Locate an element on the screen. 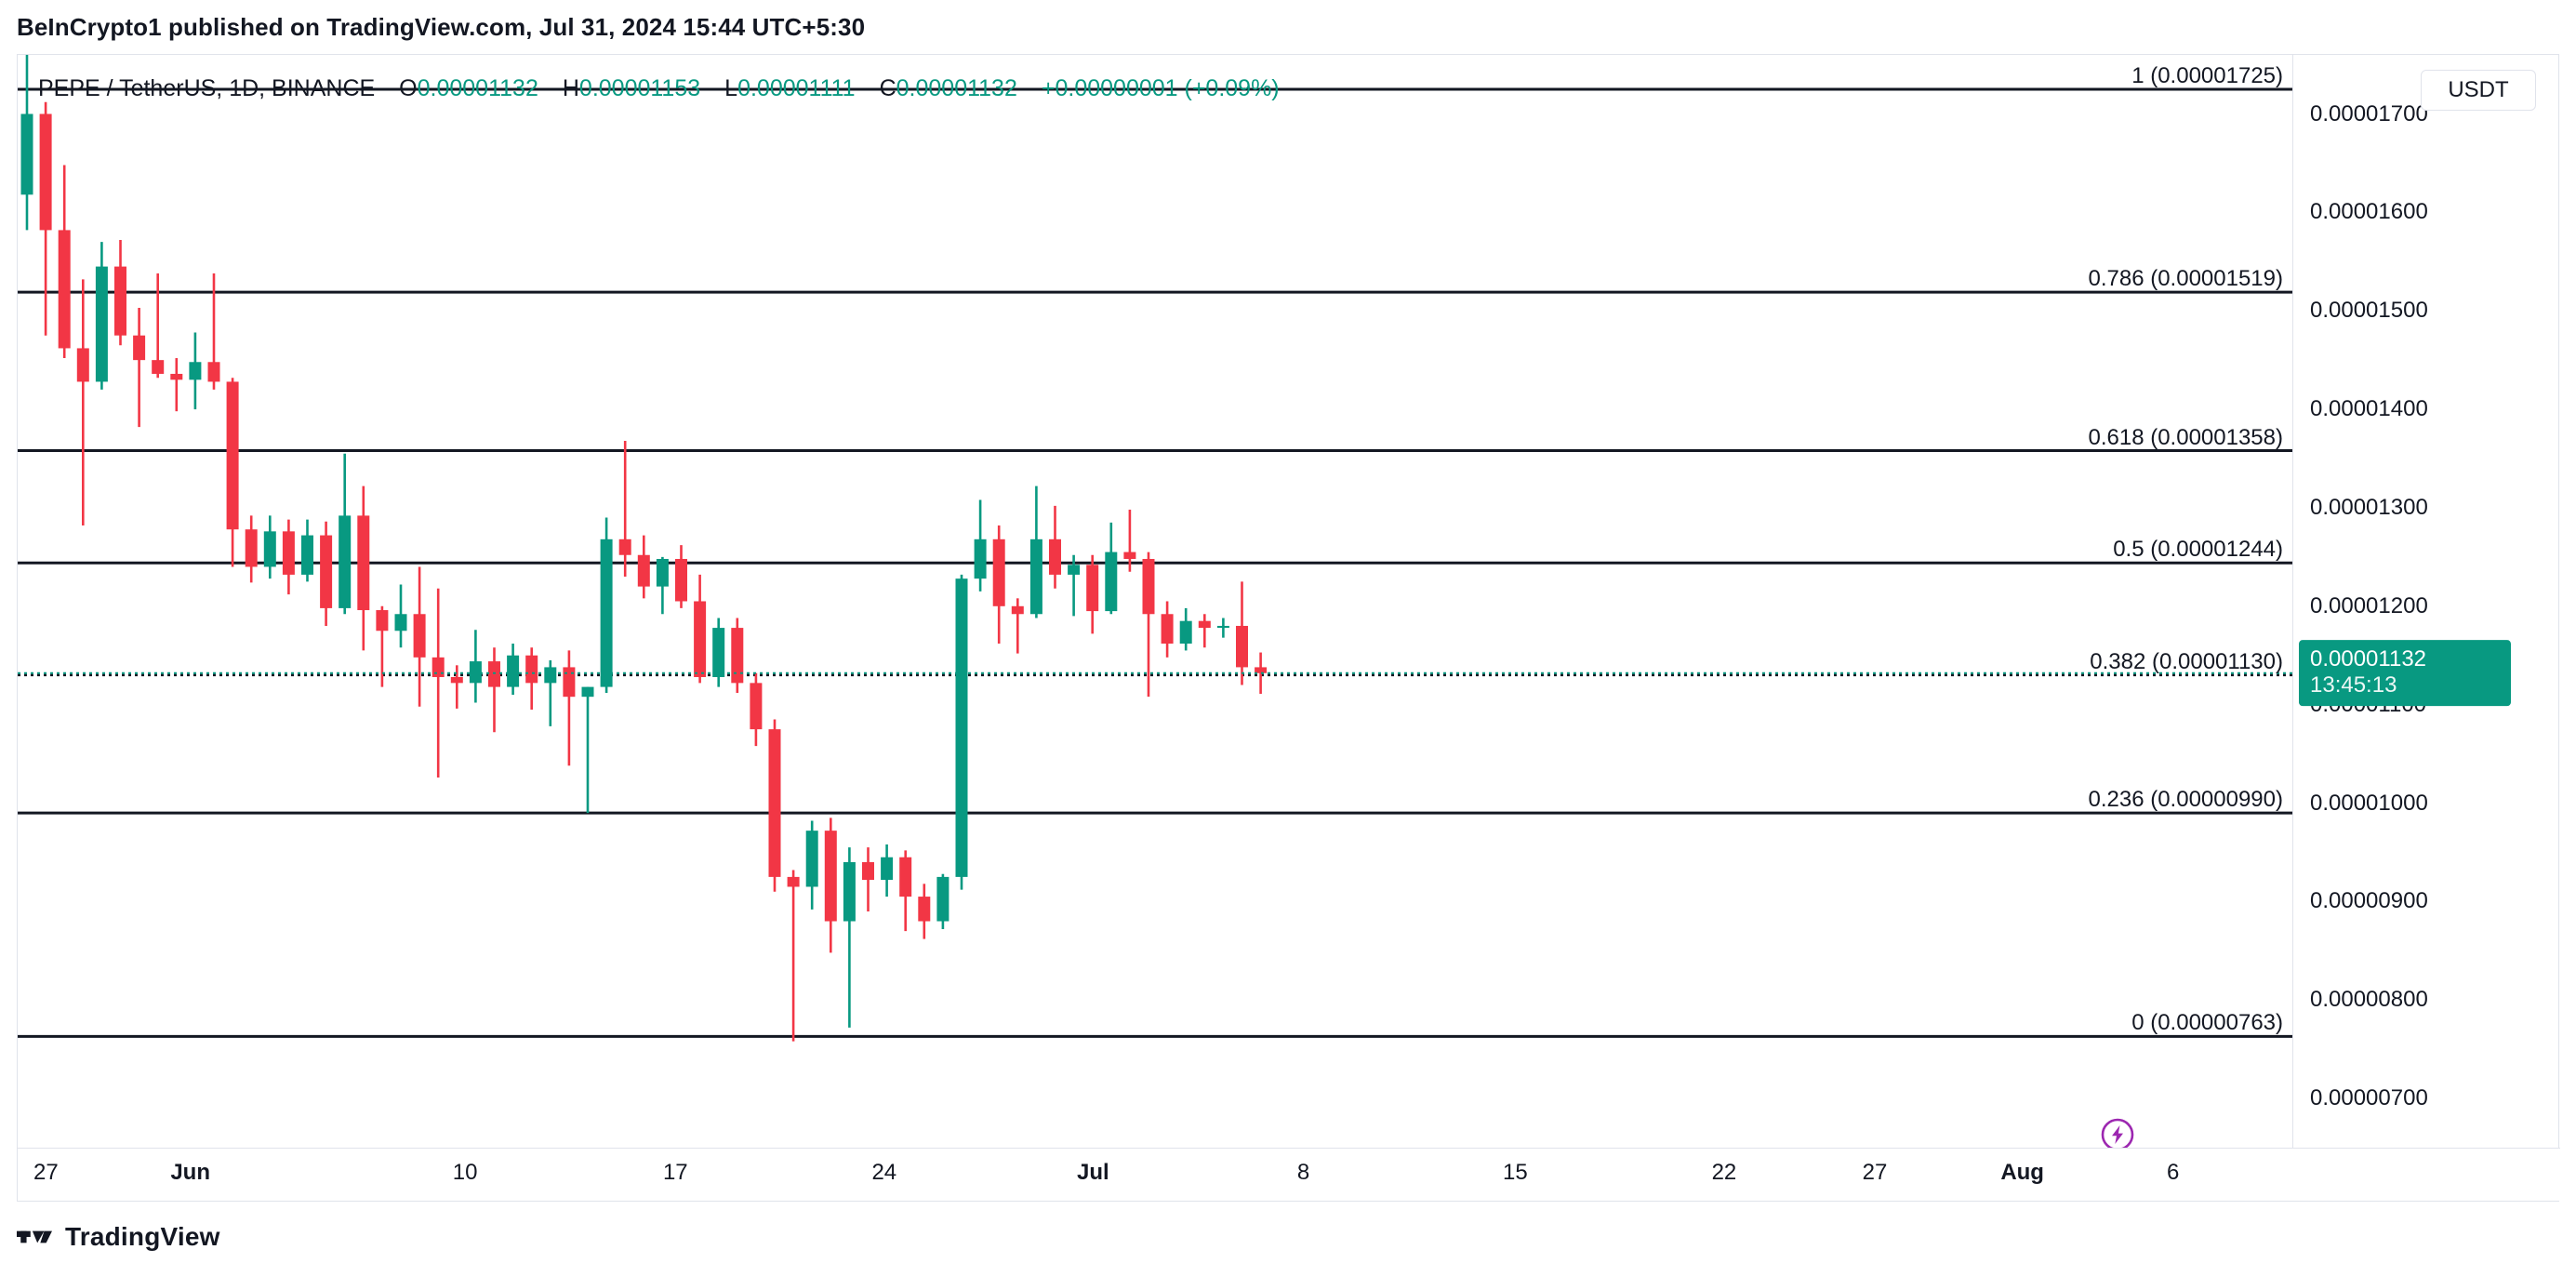 The height and width of the screenshot is (1263, 2576). price-tick: 0.00000700 is located at coordinates (2369, 1098).